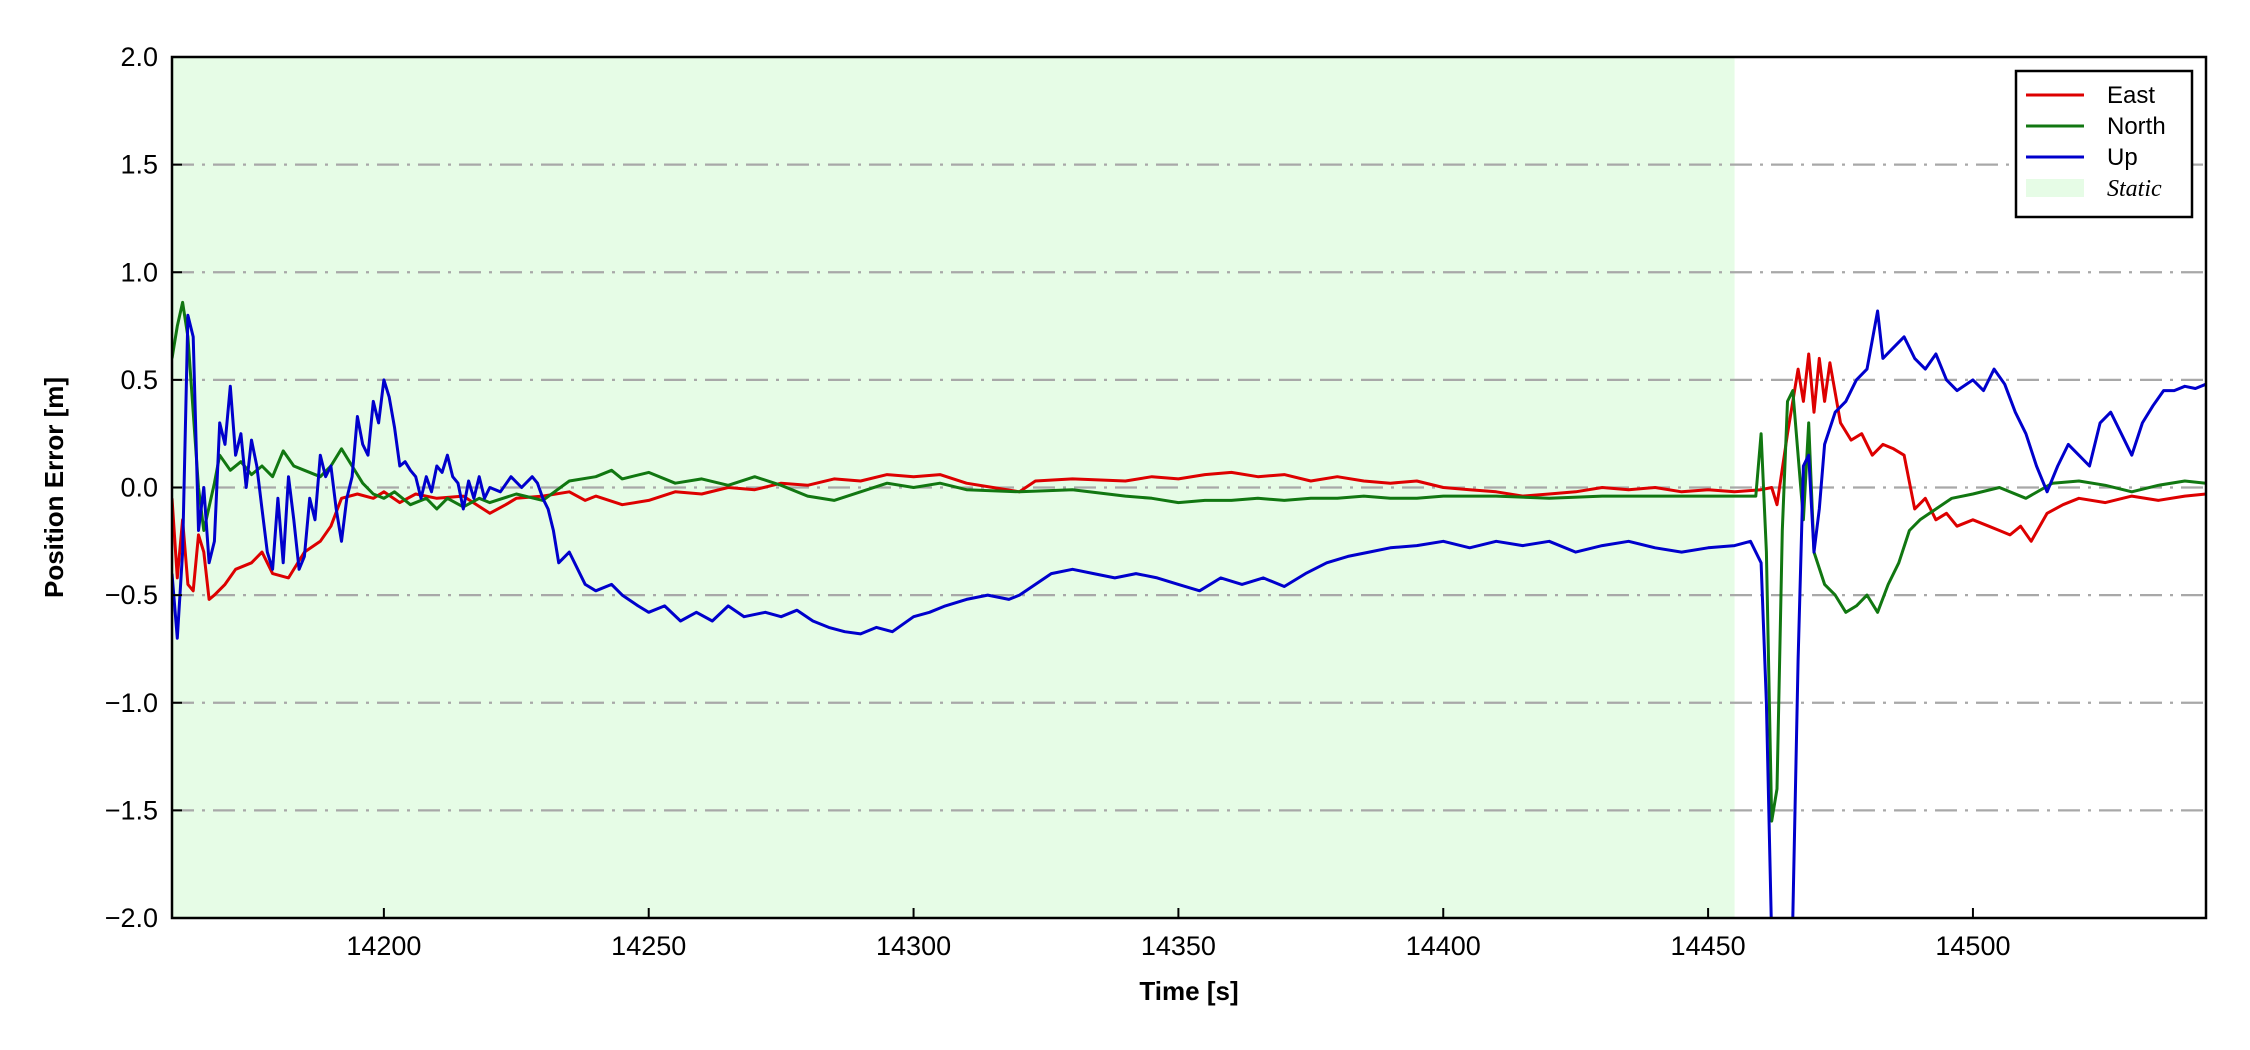 Image resolution: width=2250 pixels, height=1050 pixels. Describe the element at coordinates (2104, 144) in the screenshot. I see `legend: East North Up Static` at that location.